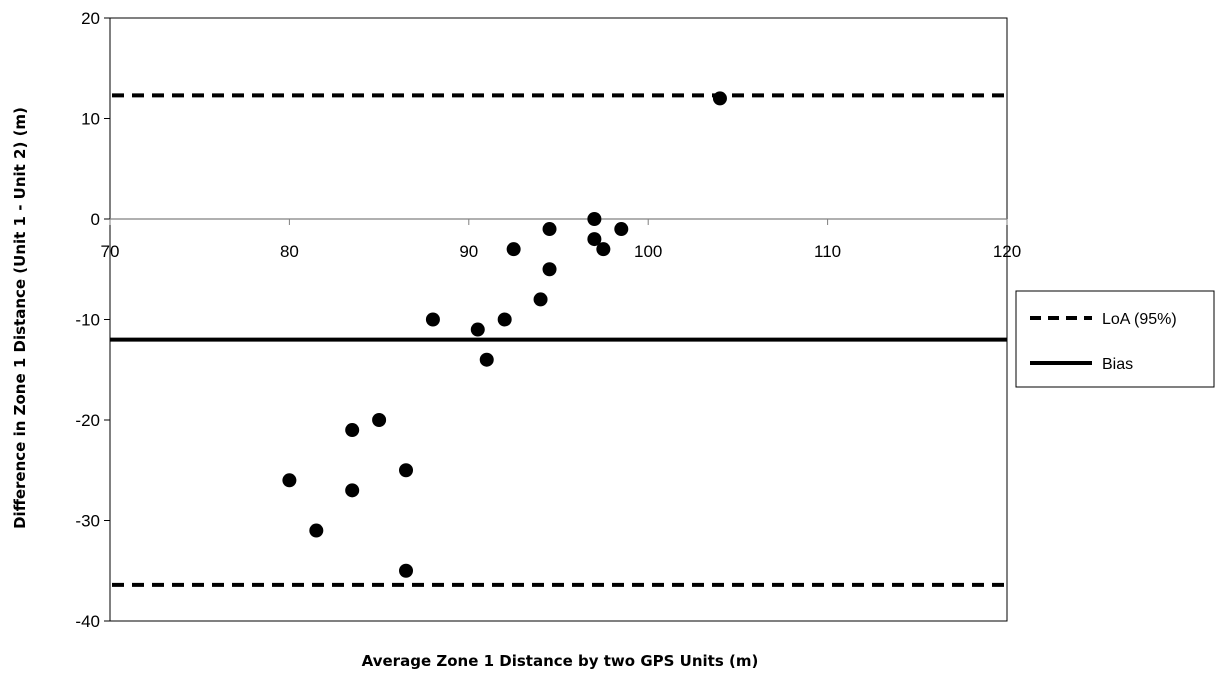 Image resolution: width=1224 pixels, height=677 pixels. What do you see at coordinates (110, 251) in the screenshot?
I see `x-tick-label: 70` at bounding box center [110, 251].